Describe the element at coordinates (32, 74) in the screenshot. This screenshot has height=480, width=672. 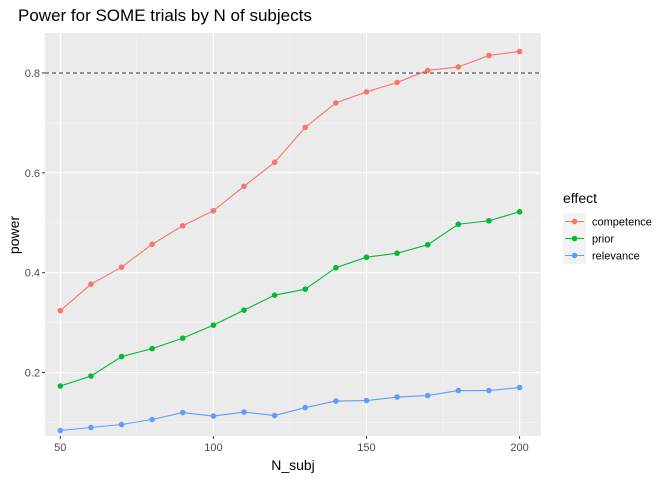
I see `y-tick-label: 0.8` at that location.